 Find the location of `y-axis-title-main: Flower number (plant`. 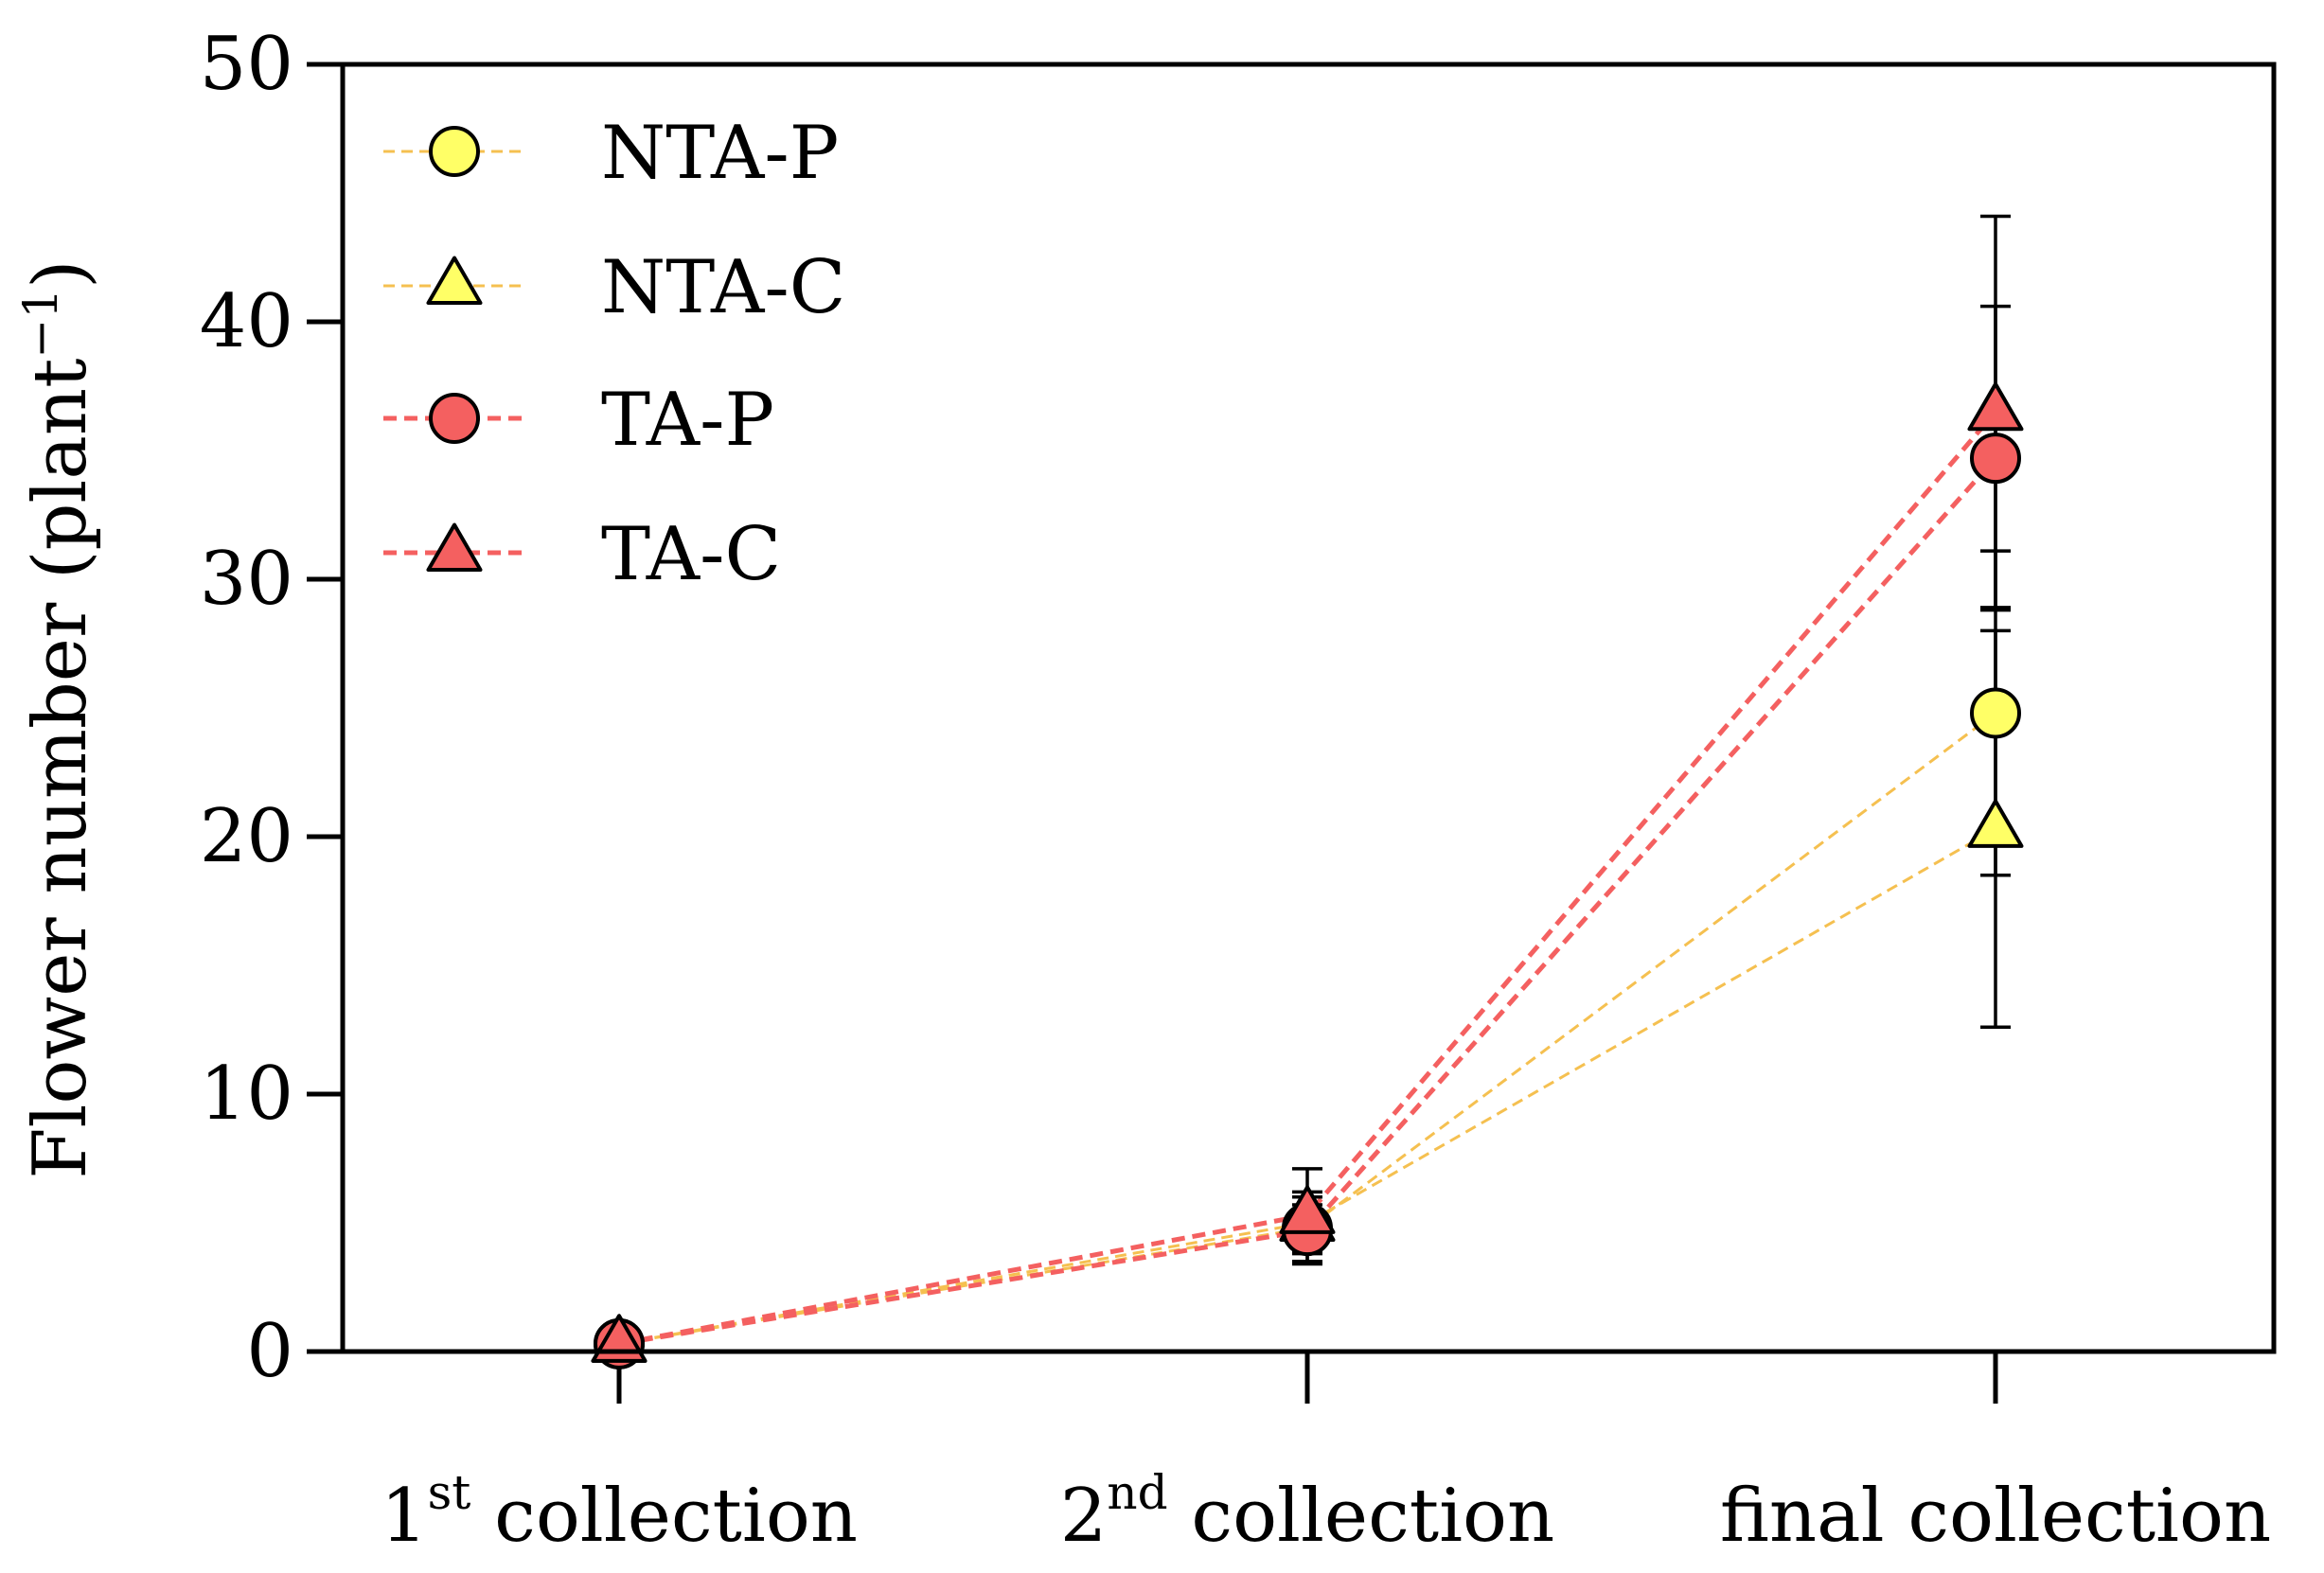

y-axis-title-main: Flower number (plant is located at coordinates (61, 769).